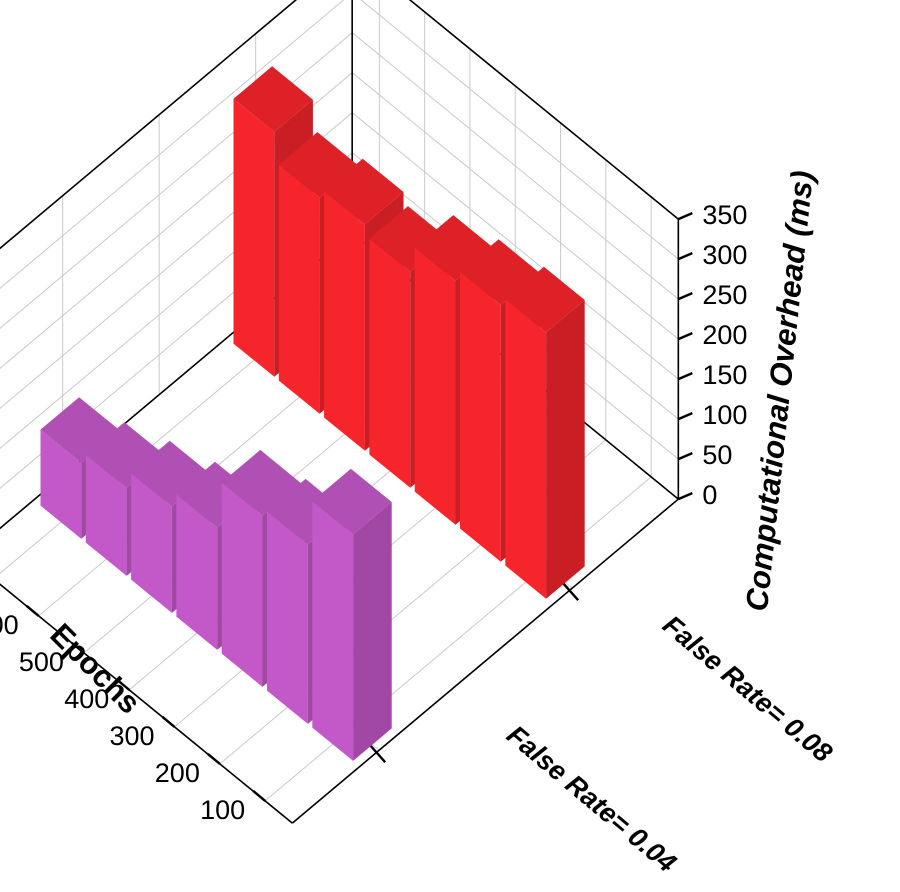  I want to click on y-tick-label: 200, so click(724, 335).